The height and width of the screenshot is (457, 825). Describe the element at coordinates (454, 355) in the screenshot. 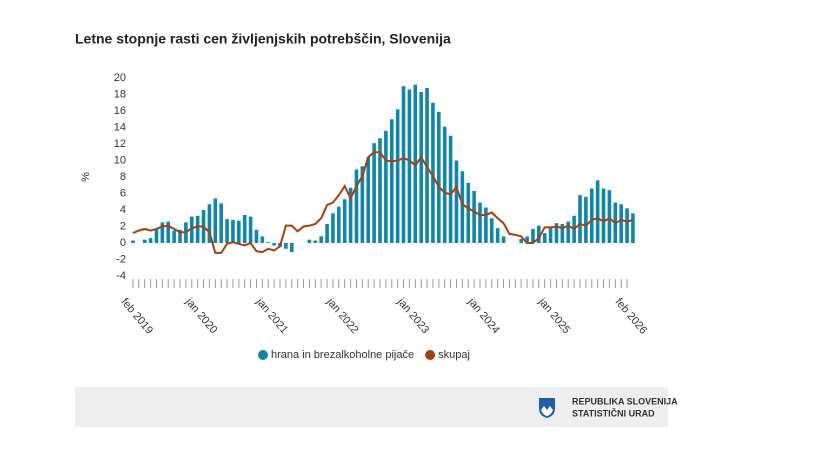

I see `legend-label: skupaj` at that location.